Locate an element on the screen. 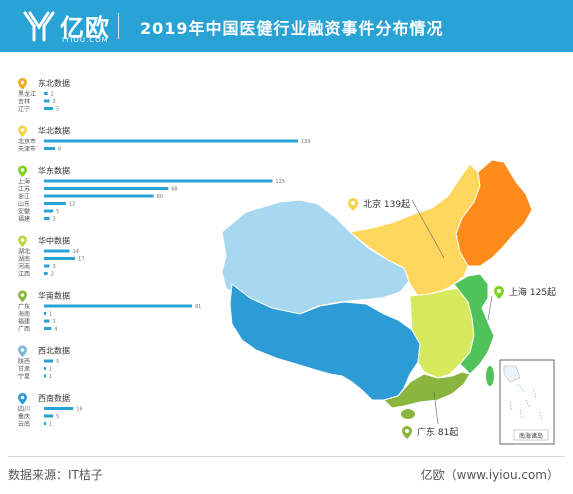 This screenshot has width=573, height=494. map-region-northeast is located at coordinates (494, 213).